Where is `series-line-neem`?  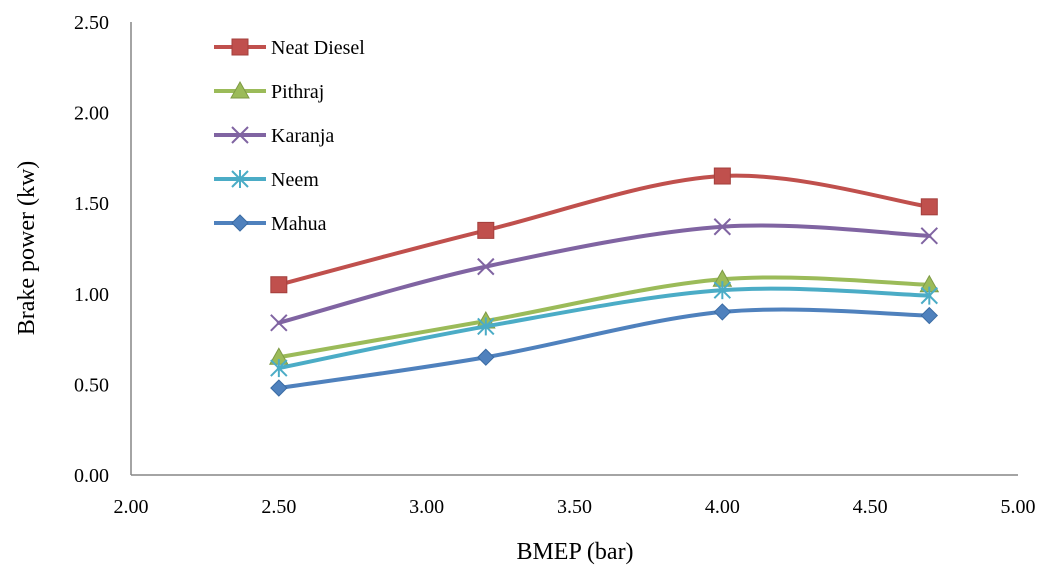 series-line-neem is located at coordinates (604, 328).